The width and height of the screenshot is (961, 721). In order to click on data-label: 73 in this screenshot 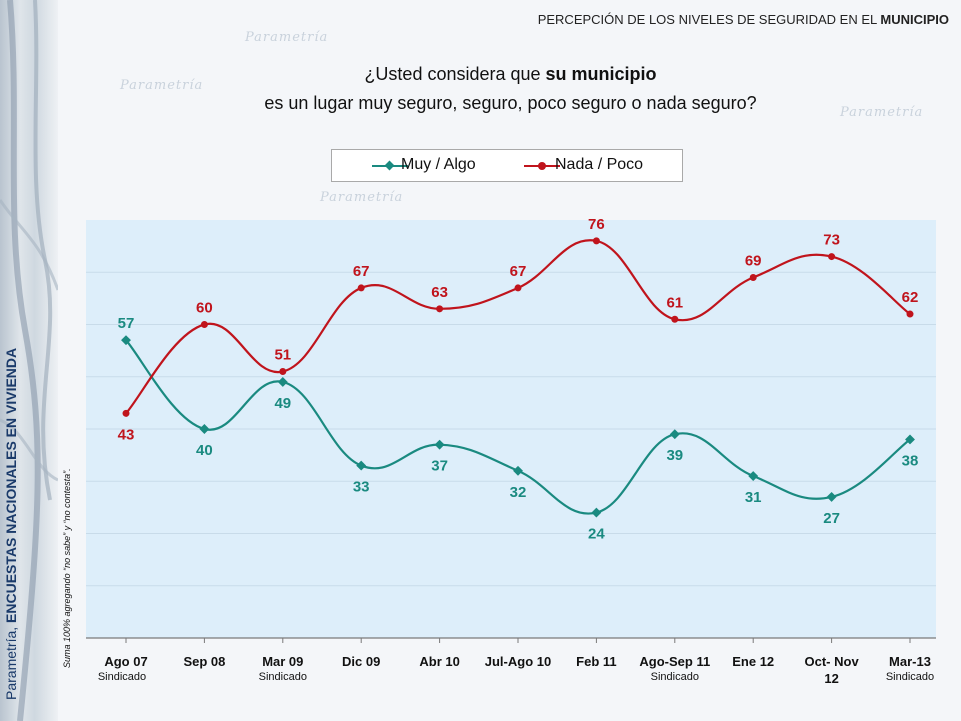, I will do `click(831, 240)`.